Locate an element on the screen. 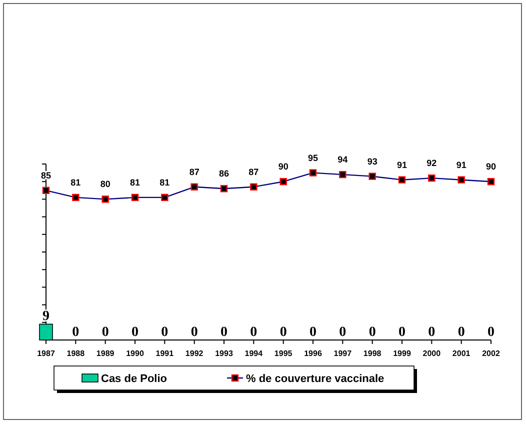 This screenshot has height=424, width=526. data-label: 94 is located at coordinates (343, 159).